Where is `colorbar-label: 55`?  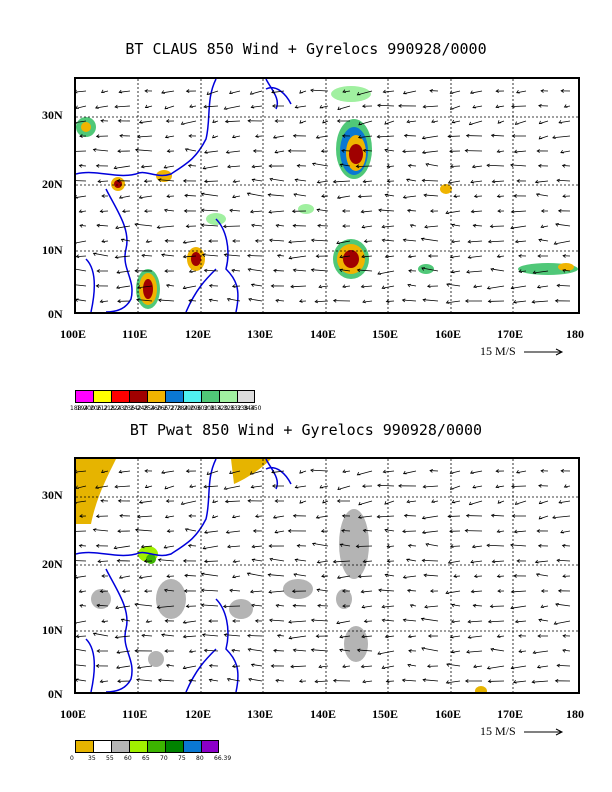 colorbar-label: 55 is located at coordinates (110, 758).